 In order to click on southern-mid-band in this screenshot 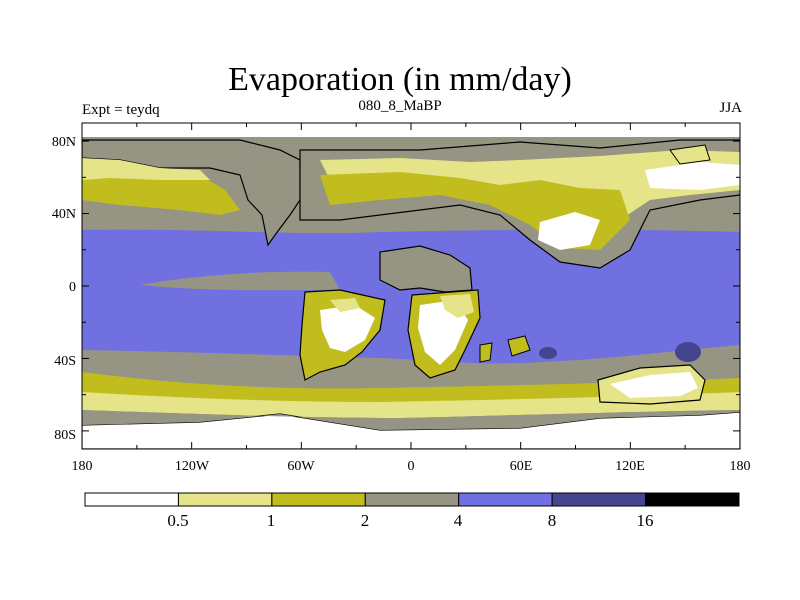, I will do `click(411, 387)`.